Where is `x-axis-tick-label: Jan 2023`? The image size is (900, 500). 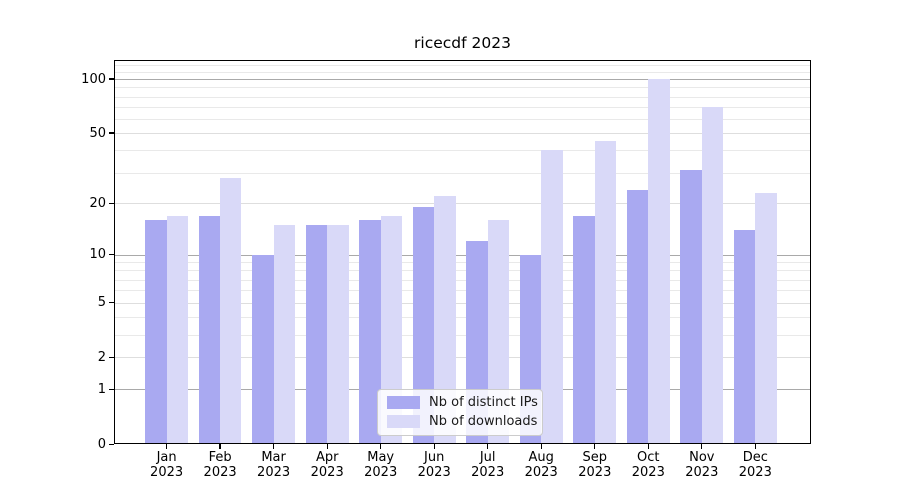 x-axis-tick-label: Jan 2023 is located at coordinates (167, 465).